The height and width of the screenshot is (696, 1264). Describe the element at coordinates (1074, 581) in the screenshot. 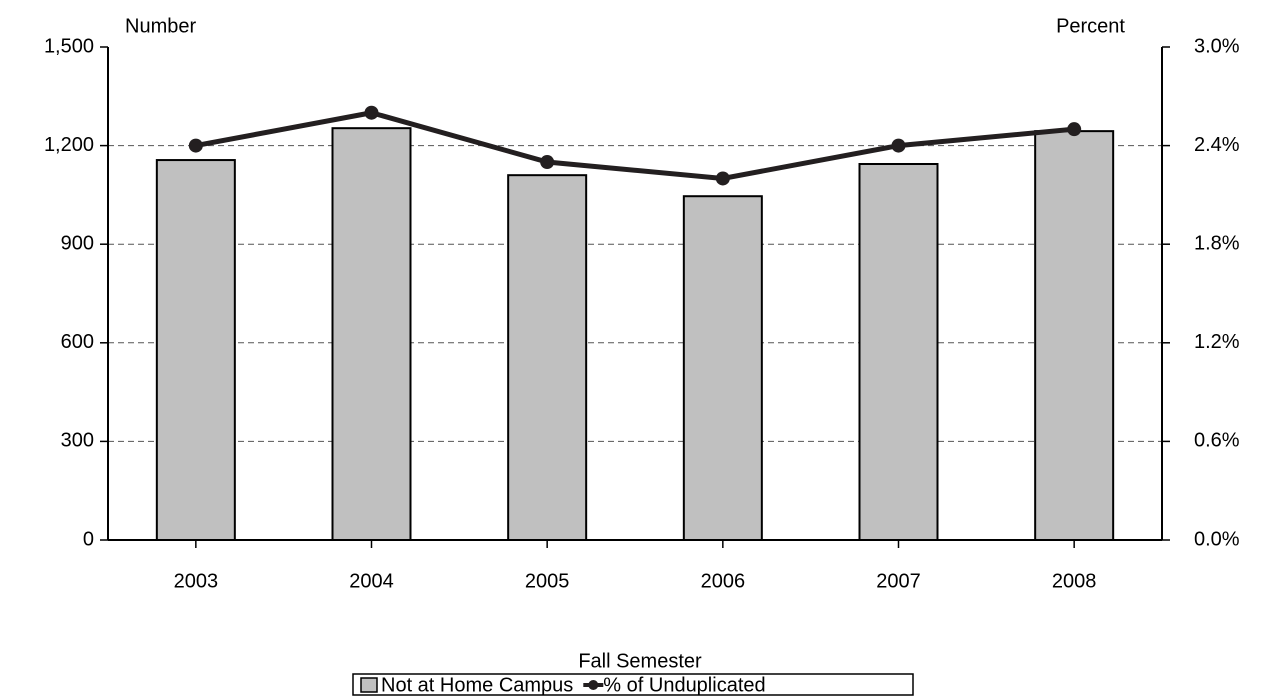

I see `x-tick-label: 2008` at that location.